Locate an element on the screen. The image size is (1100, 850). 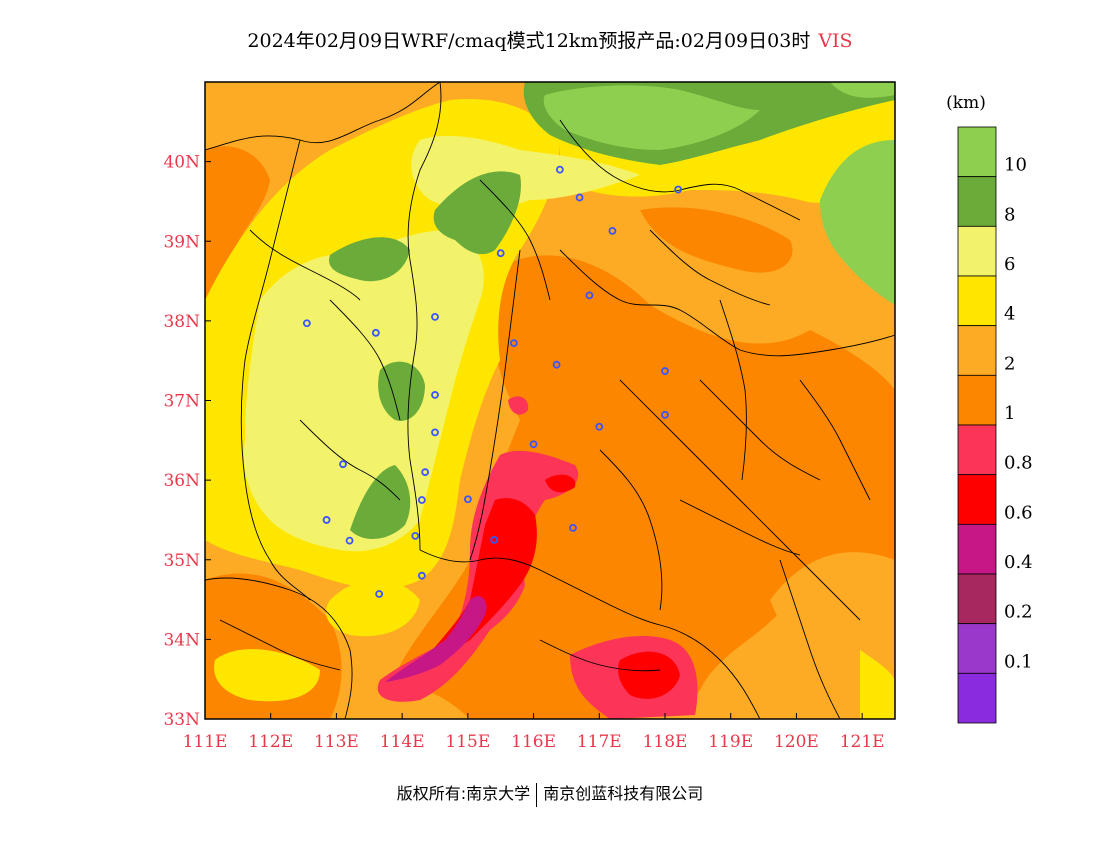
field-8-10km-south-shanxi is located at coordinates (380, 502).